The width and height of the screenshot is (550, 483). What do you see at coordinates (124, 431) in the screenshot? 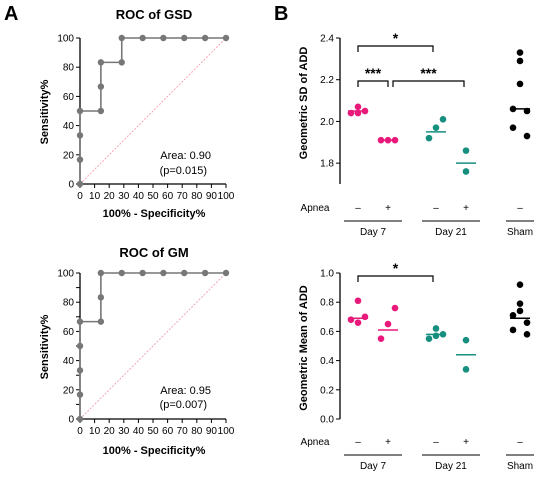
I see `roc1-xtick-label: 30` at bounding box center [124, 431].